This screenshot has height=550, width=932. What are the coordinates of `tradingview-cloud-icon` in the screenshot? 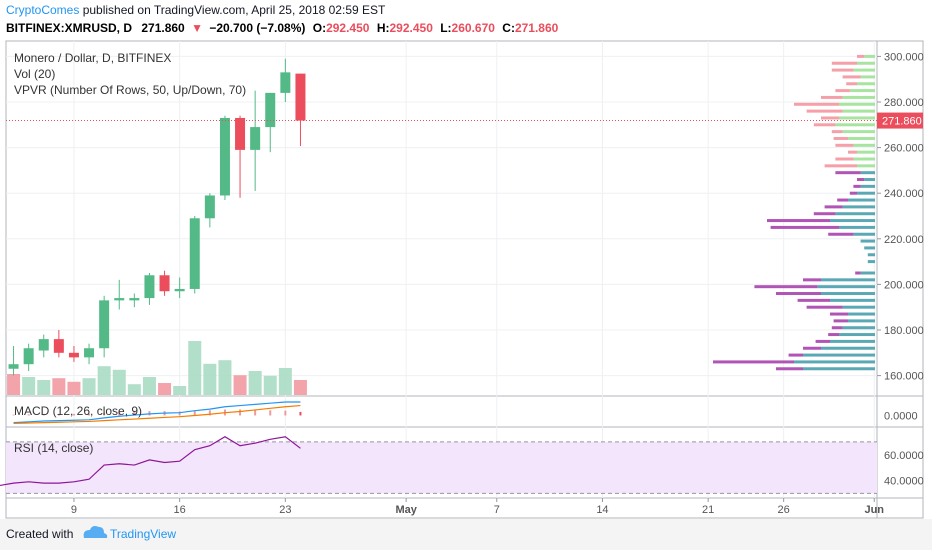 It's located at (95, 532).